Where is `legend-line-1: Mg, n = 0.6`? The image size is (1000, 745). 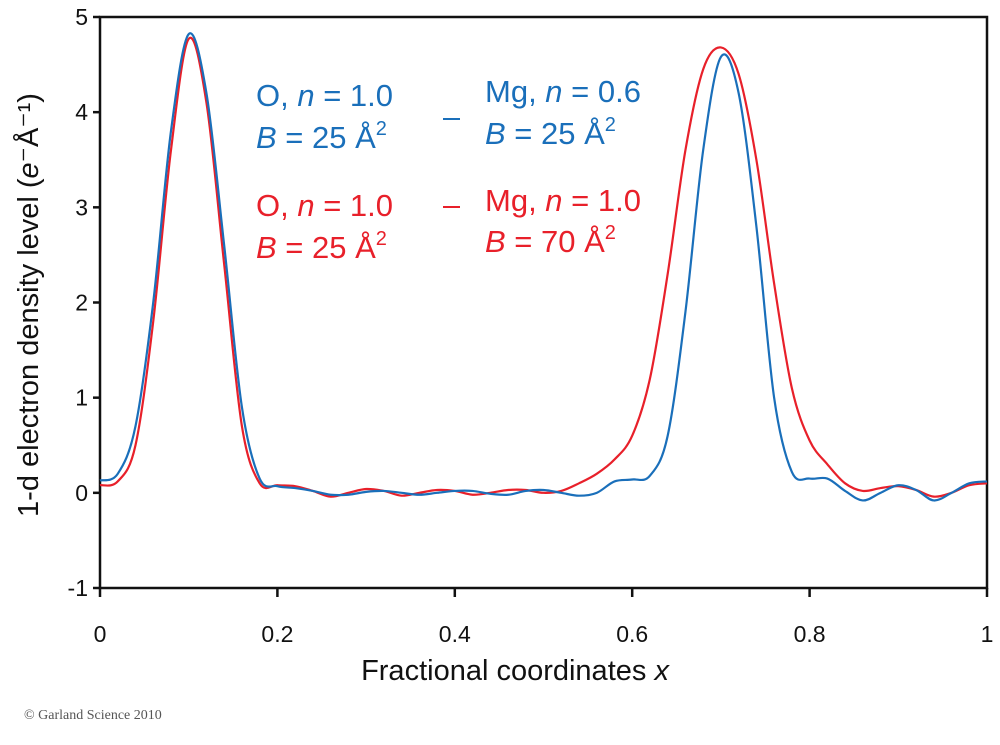
legend-line-1: Mg, n = 0.6 is located at coordinates (563, 91).